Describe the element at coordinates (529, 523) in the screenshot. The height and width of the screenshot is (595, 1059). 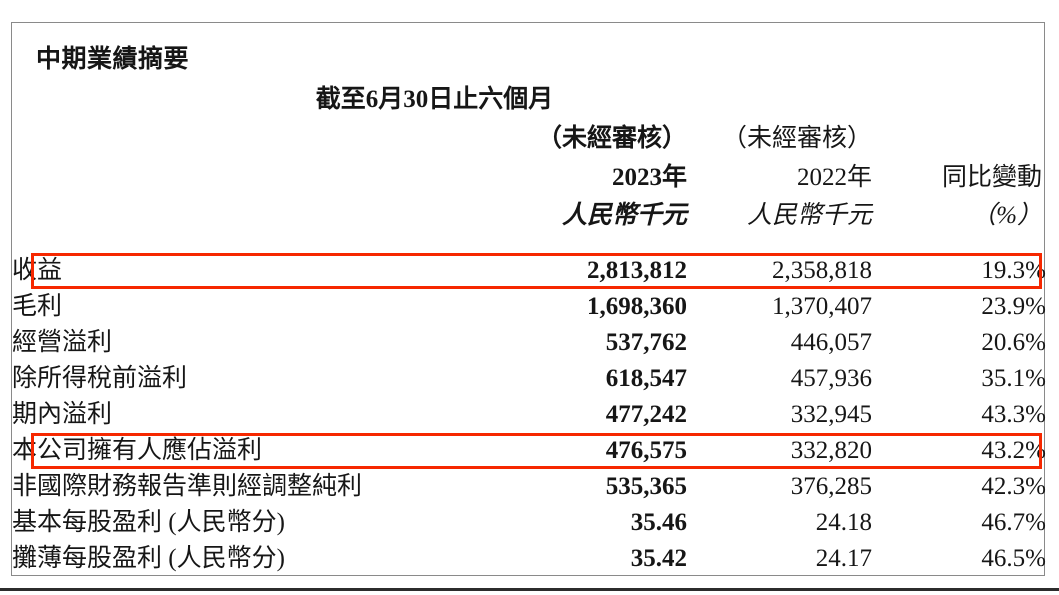
I see `table-row: 基本每股盈利 (人民幣分) 35.46 24.18 46.7%` at that location.